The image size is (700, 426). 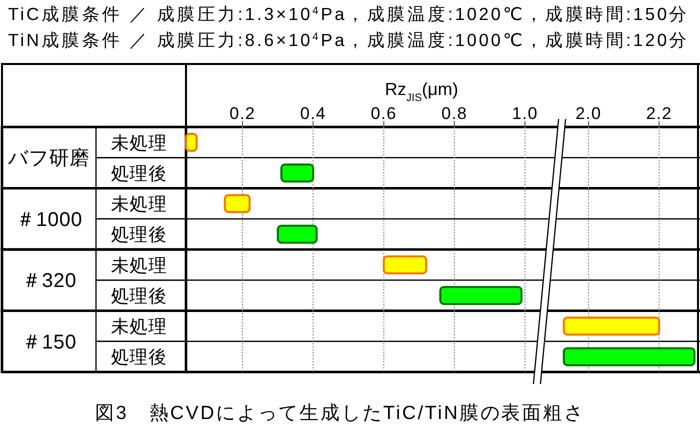 I want to click on text: バフ研磨, so click(x=48, y=159).